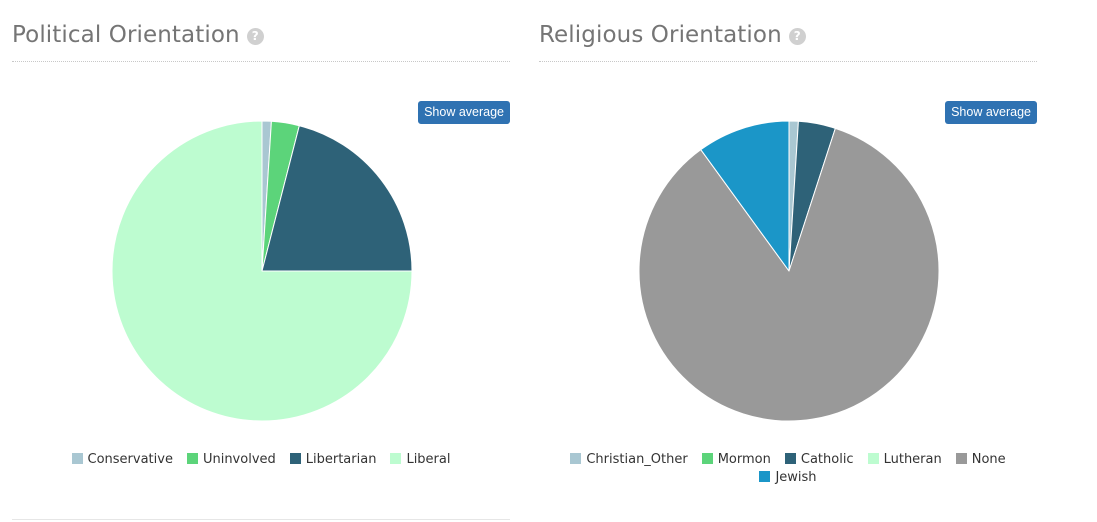 This screenshot has height=522, width=1097. I want to click on legend-item-libertarian: Libertarian, so click(333, 460).